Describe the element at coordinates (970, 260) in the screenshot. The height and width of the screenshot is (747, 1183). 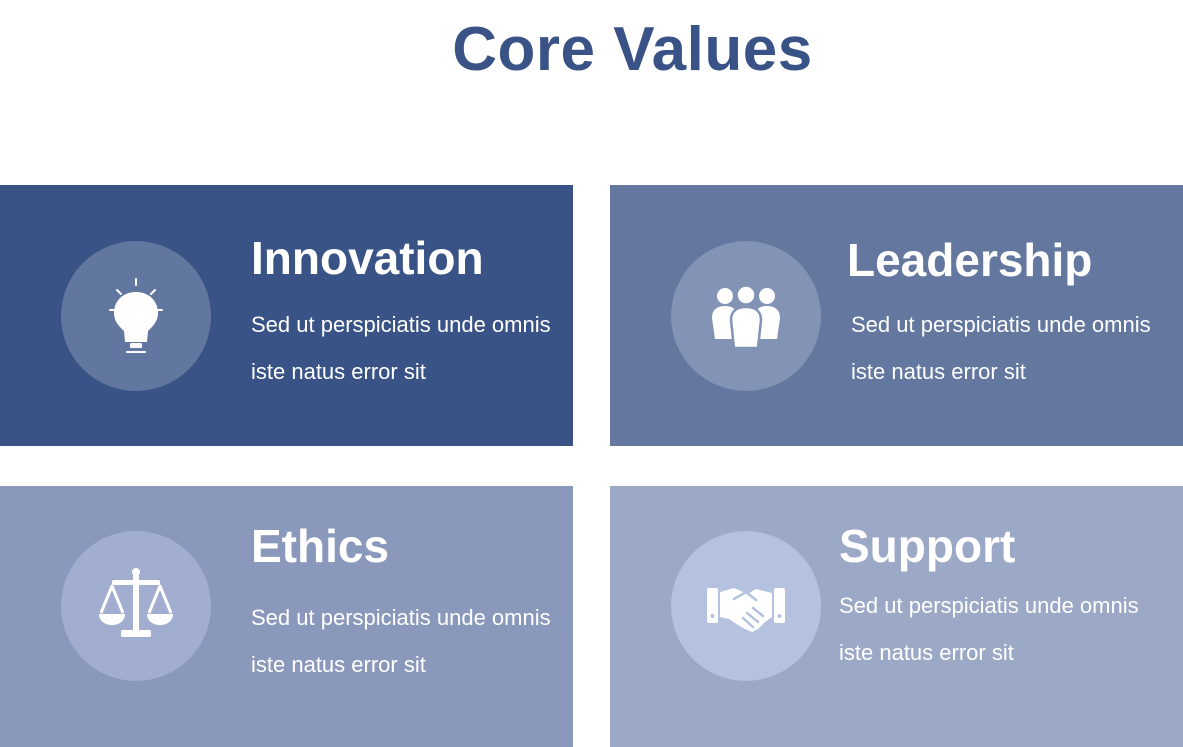
I see `card-title: Leadership` at that location.